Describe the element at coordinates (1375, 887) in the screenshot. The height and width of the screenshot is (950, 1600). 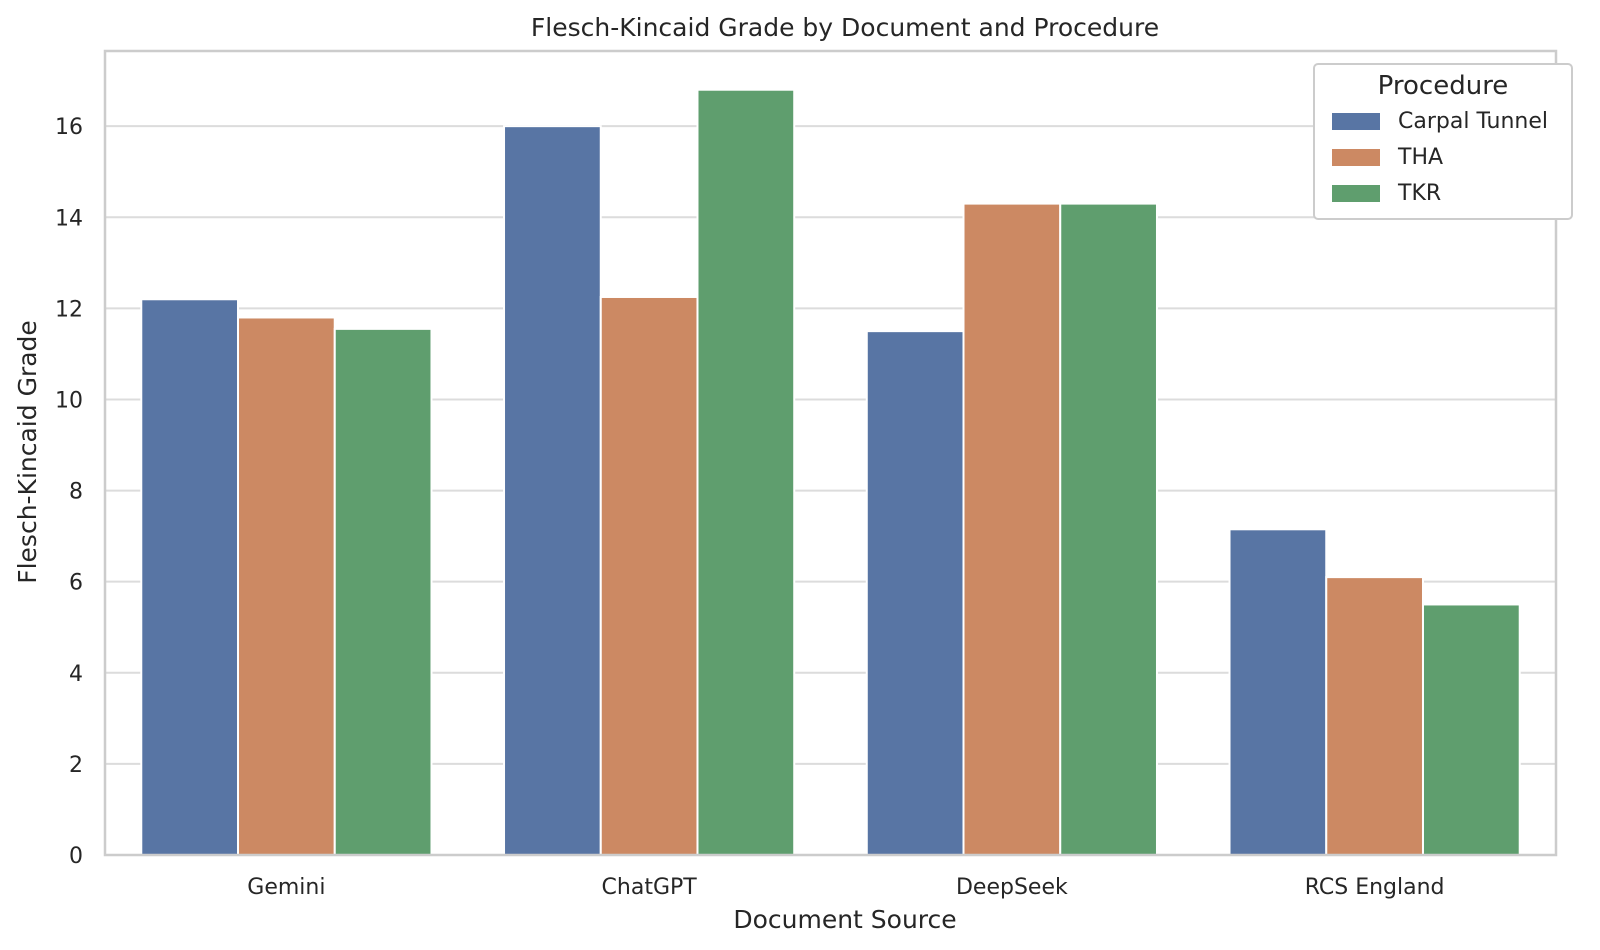
I see `x-tick-label: RCS England` at that location.